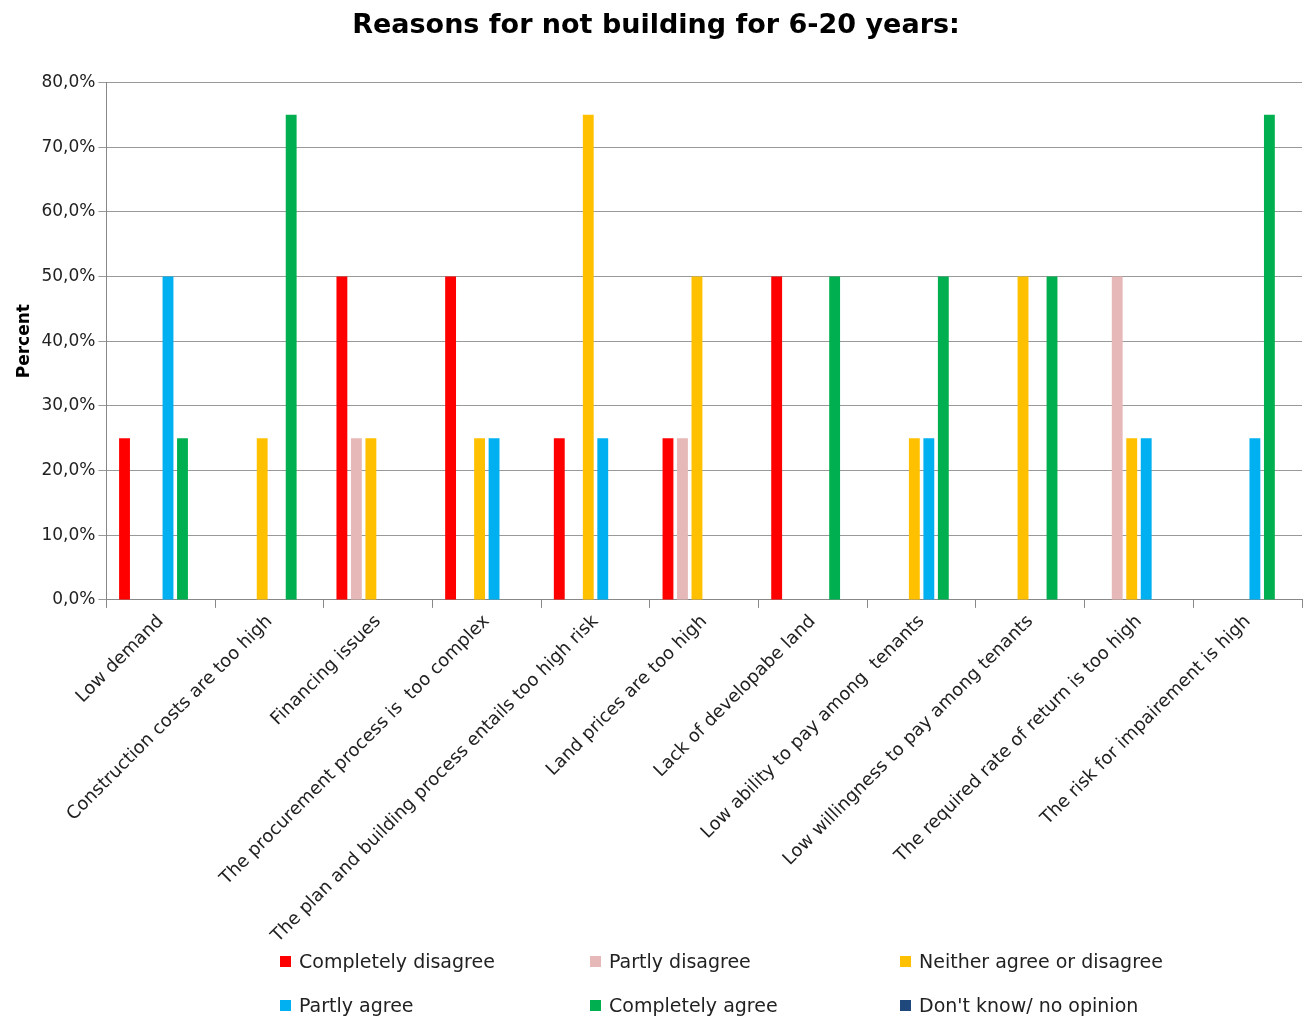  Describe the element at coordinates (68, 145) in the screenshot. I see `y-tick-label: 70,0%` at that location.